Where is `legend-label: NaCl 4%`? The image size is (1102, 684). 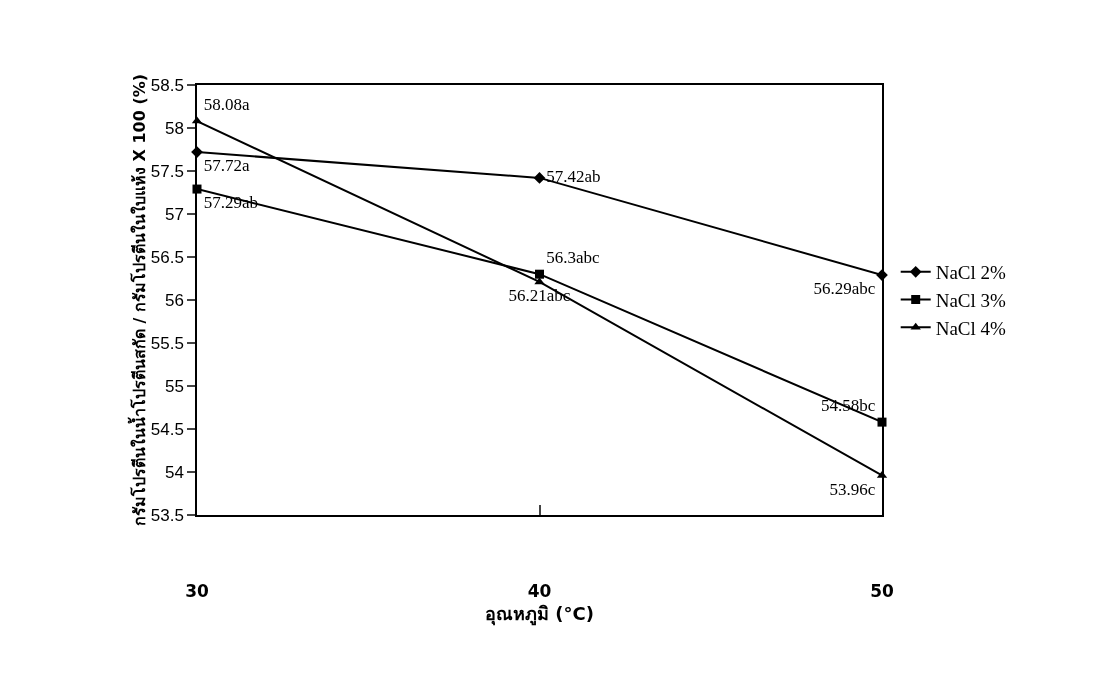
legend-label: NaCl 4% is located at coordinates (971, 328).